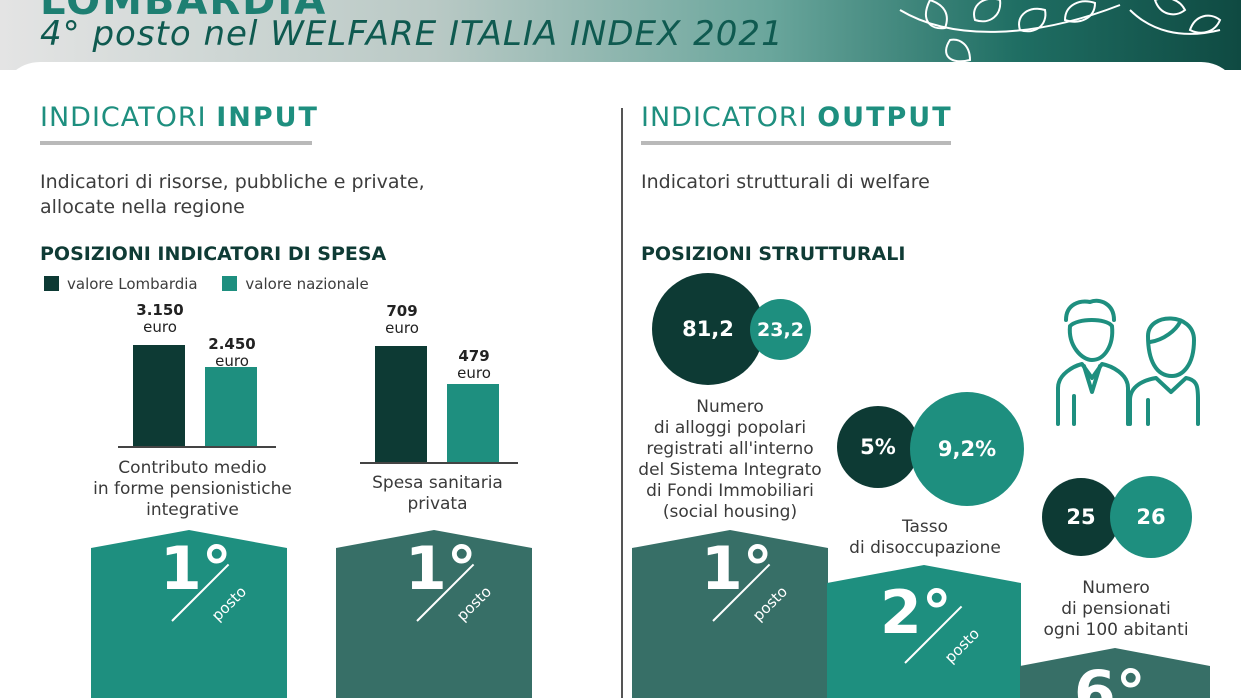  What do you see at coordinates (730, 491) in the screenshot?
I see `label-line: di Fondi Immobiliari` at bounding box center [730, 491].